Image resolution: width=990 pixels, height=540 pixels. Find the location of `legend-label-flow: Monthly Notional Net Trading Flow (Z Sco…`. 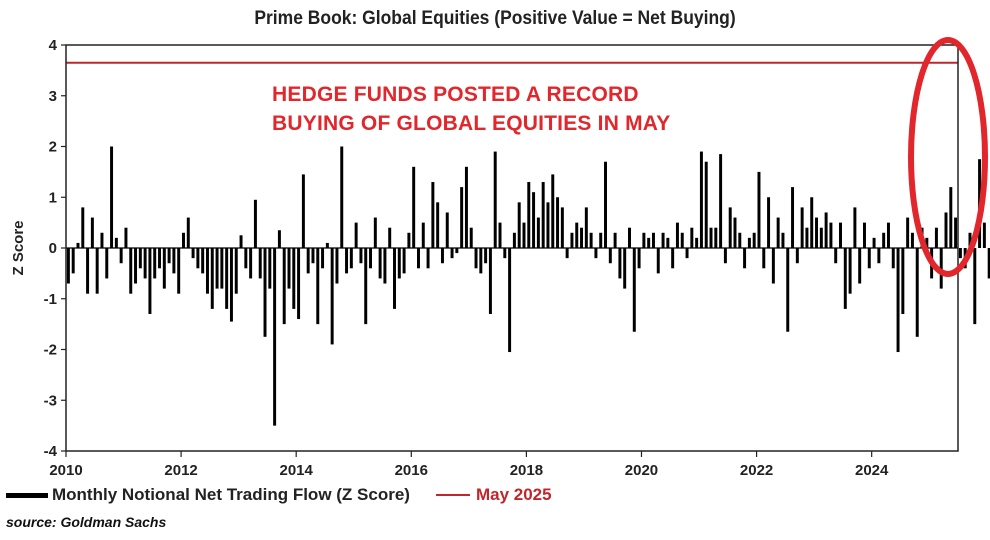

legend-label-flow: Monthly Notional Net Trading Flow (Z Sco… is located at coordinates (231, 494).